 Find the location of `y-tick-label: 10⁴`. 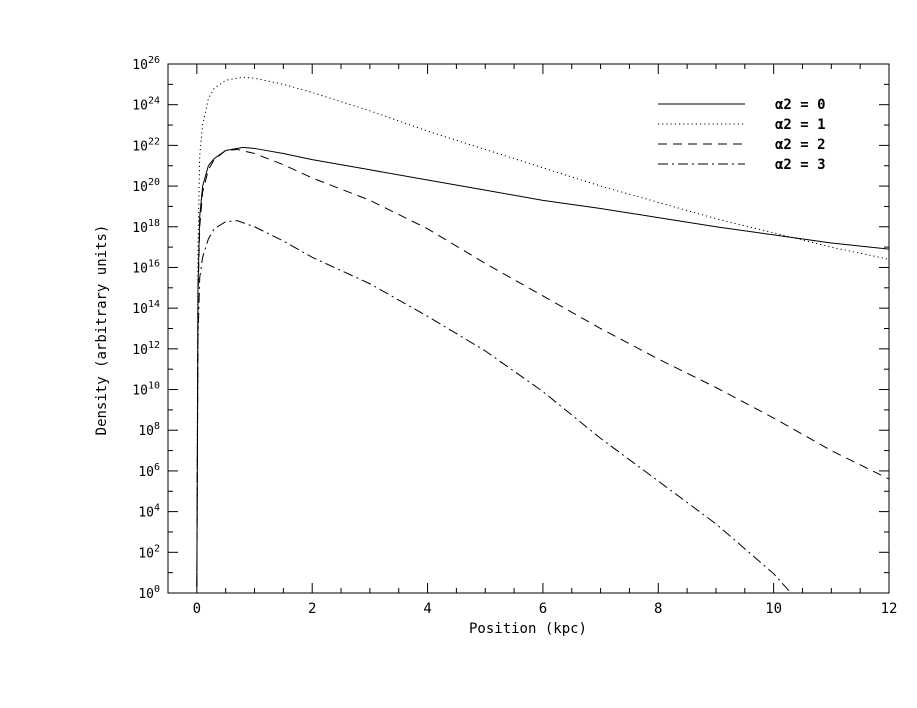

y-tick-label: 10⁴ is located at coordinates (149, 512).